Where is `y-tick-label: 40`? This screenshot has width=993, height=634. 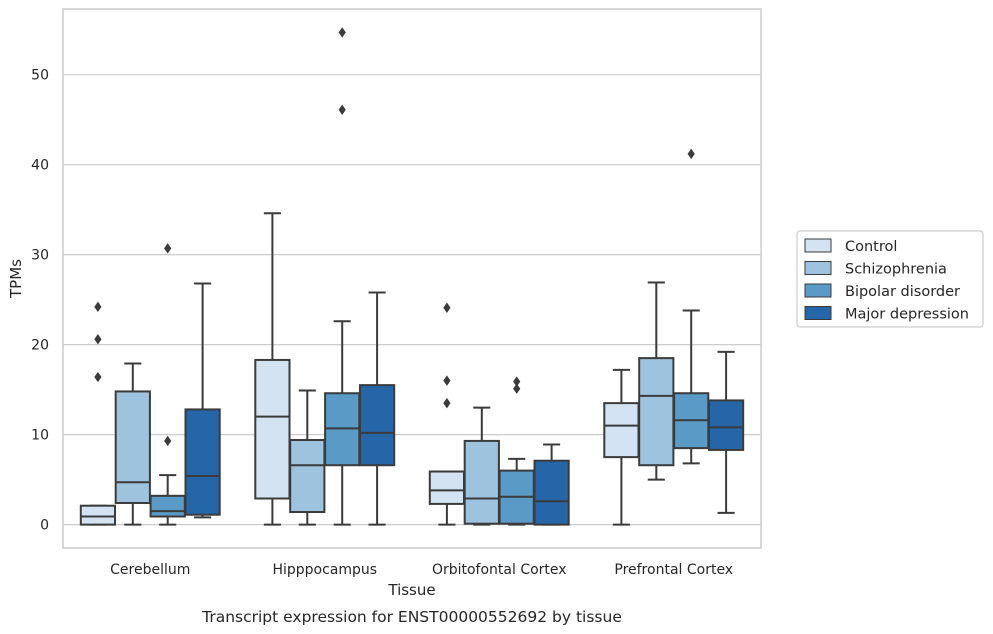 y-tick-label: 40 is located at coordinates (40, 166).